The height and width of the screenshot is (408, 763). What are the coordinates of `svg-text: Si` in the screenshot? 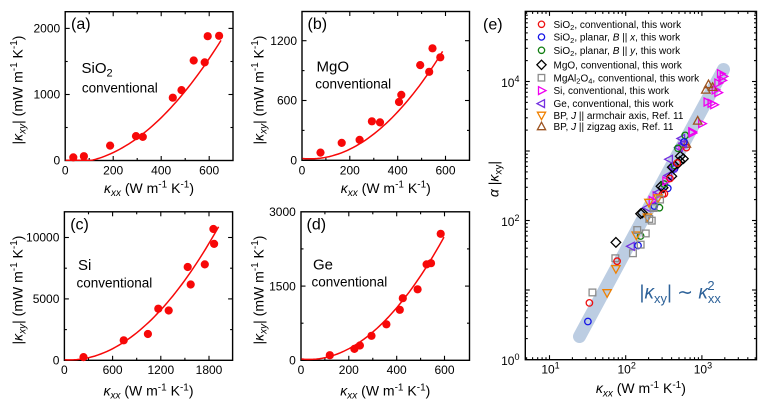 It's located at (84, 265).